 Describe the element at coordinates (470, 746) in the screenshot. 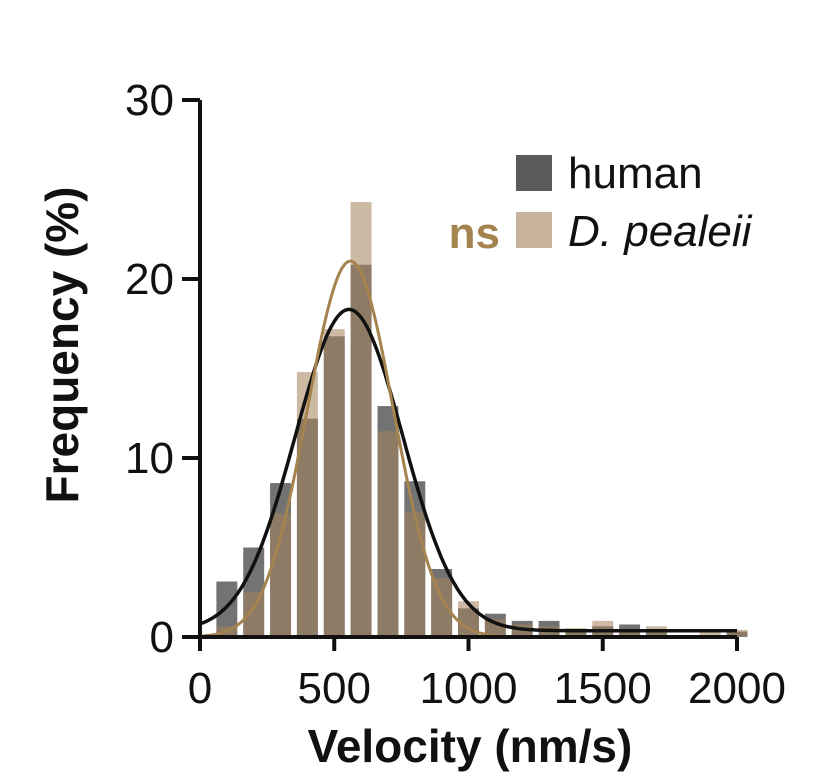

I see `x-axis-title: Velocity (nm/s)` at that location.